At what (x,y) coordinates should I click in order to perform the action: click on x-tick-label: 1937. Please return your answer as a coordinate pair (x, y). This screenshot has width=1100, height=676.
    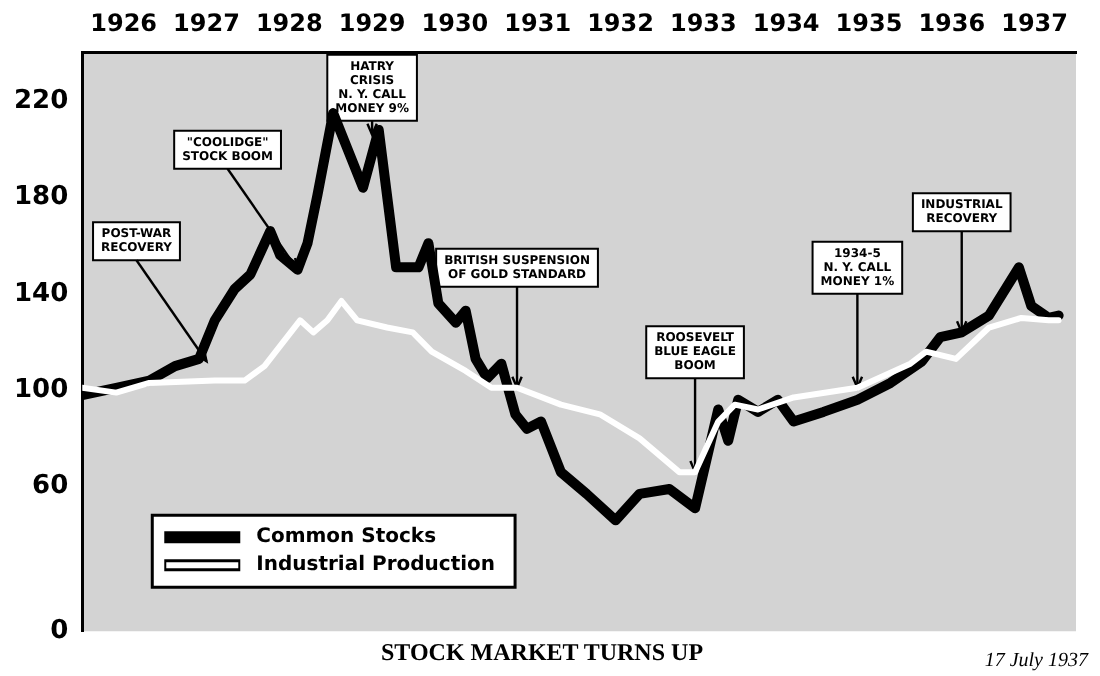
    Looking at the image, I should click on (1034, 22).